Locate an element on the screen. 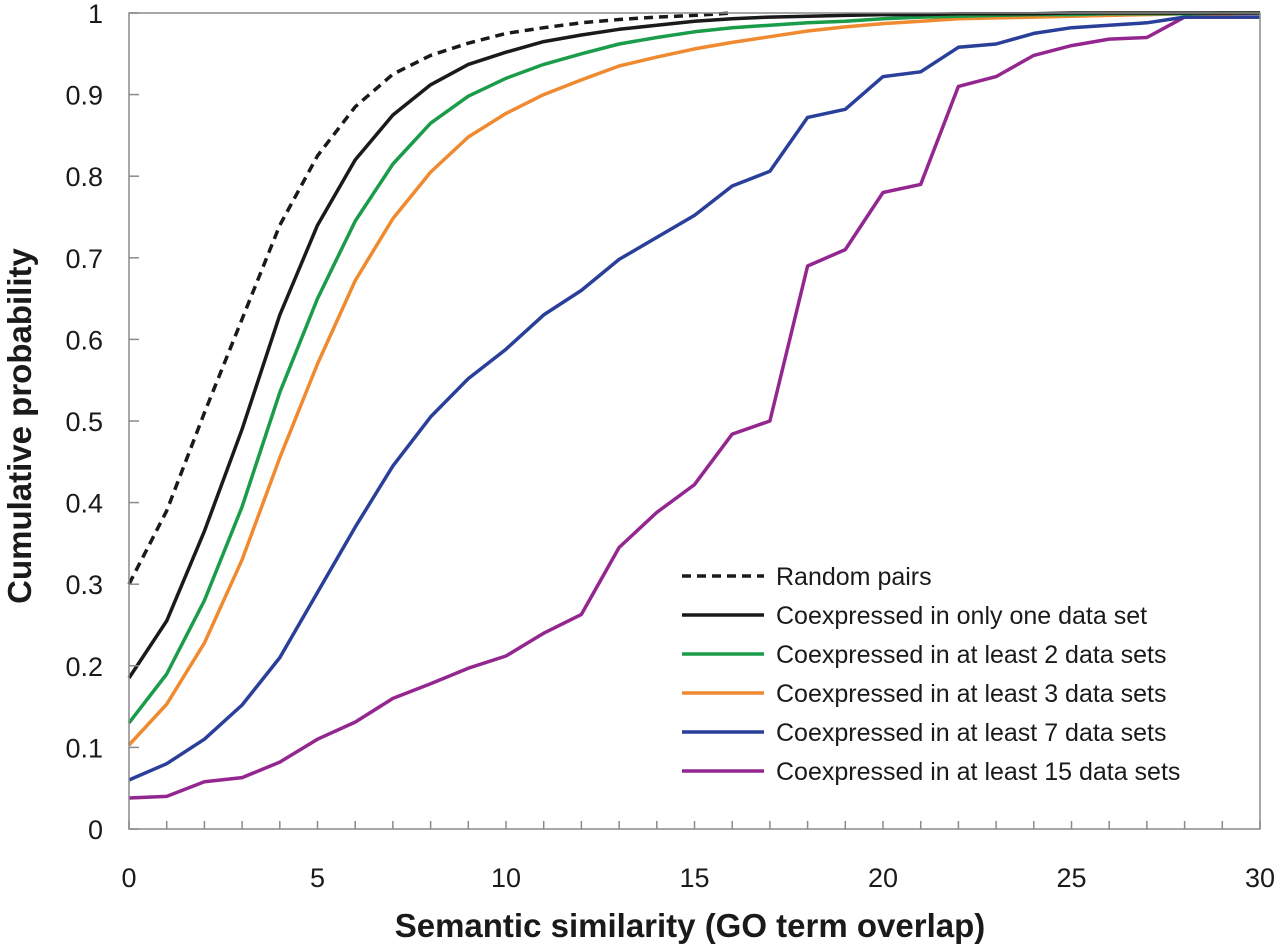  y-tick-label: 0.5 is located at coordinates (84, 422).